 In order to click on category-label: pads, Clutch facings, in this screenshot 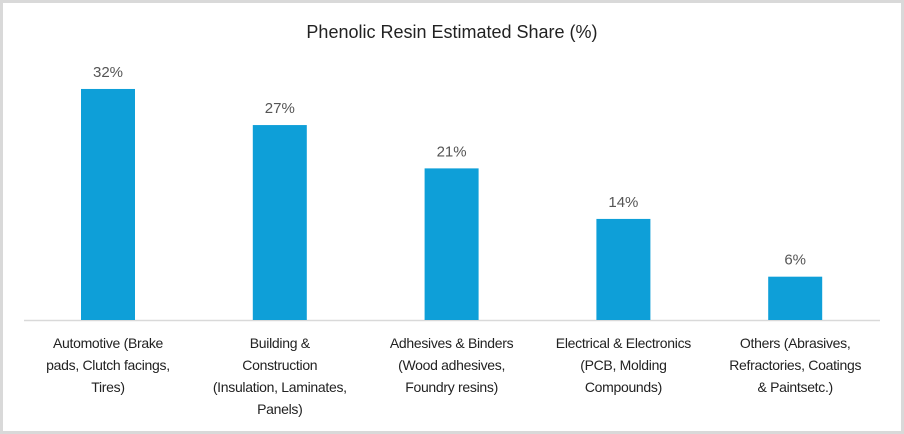, I will do `click(108, 365)`.